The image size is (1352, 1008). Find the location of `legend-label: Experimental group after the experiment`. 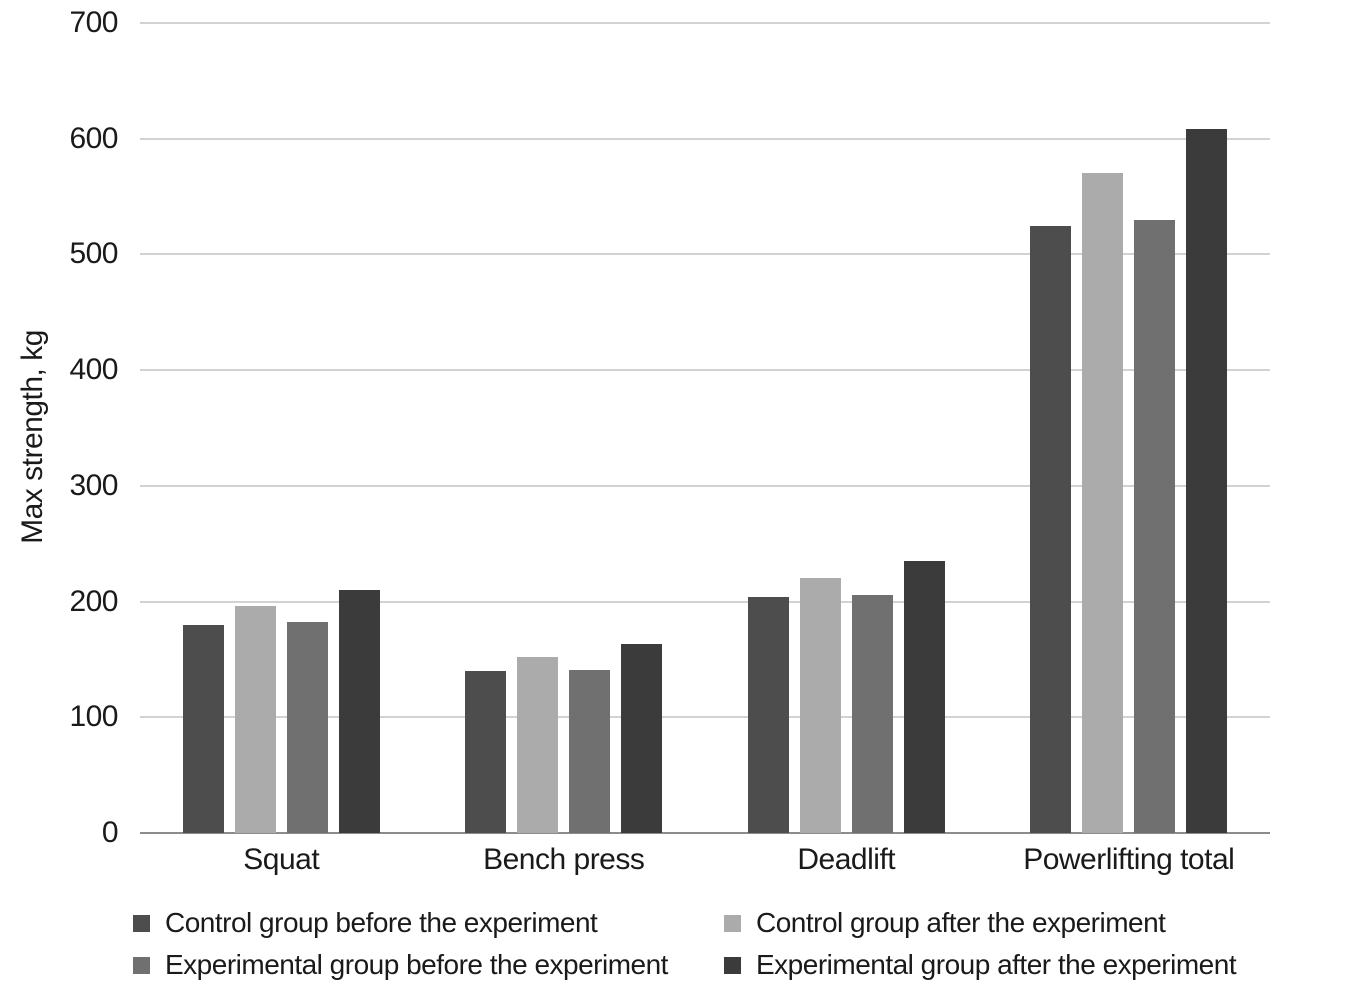

legend-label: Experimental group after the experiment is located at coordinates (996, 964).